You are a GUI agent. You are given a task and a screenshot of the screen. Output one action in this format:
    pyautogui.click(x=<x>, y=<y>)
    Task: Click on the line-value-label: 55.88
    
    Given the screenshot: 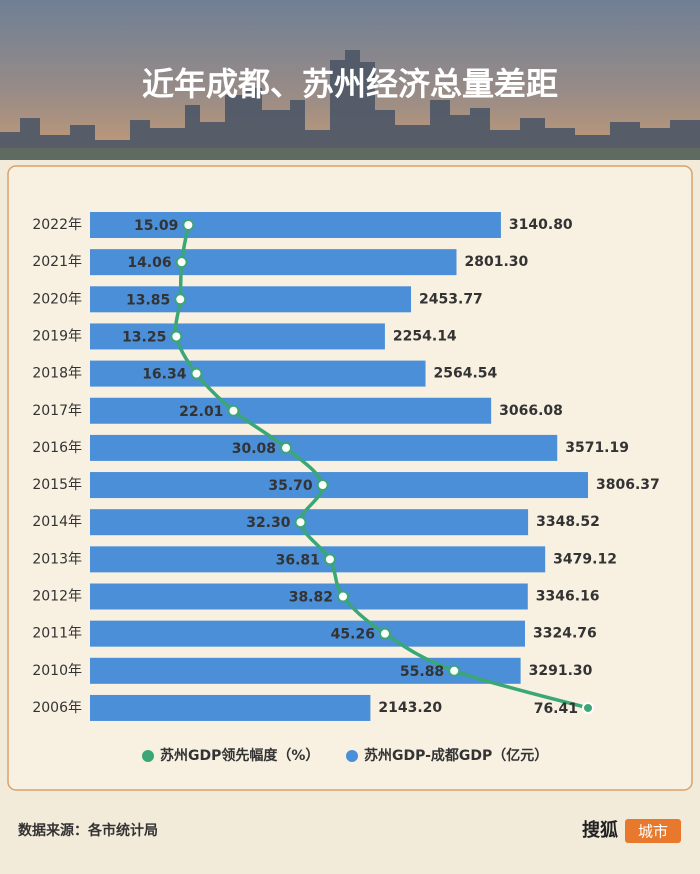 What is the action you would take?
    pyautogui.click(x=422, y=672)
    